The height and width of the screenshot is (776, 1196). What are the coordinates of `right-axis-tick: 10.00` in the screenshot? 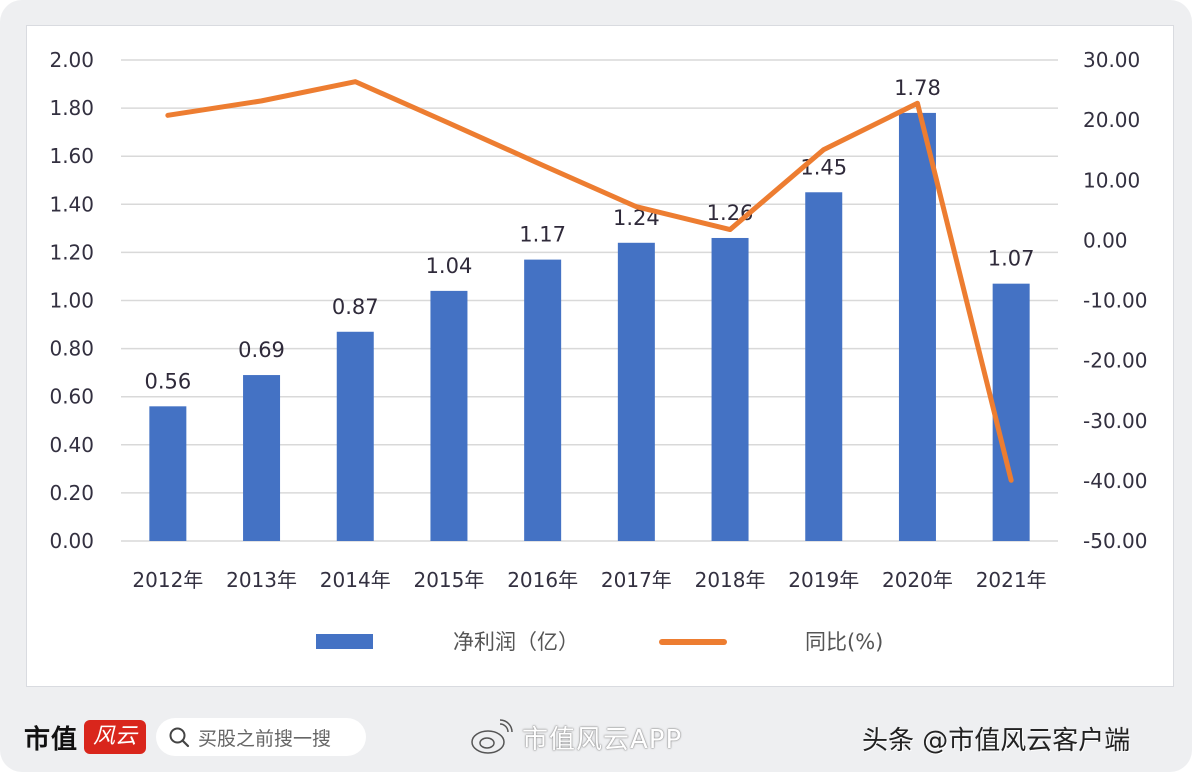 It's located at (1111, 180).